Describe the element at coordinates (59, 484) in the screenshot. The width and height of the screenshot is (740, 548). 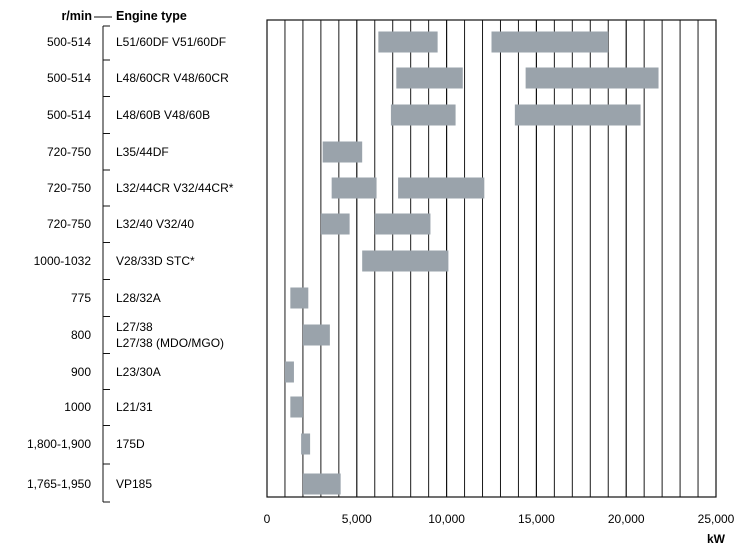
I see `rpm-label: 1,765-1,950` at that location.